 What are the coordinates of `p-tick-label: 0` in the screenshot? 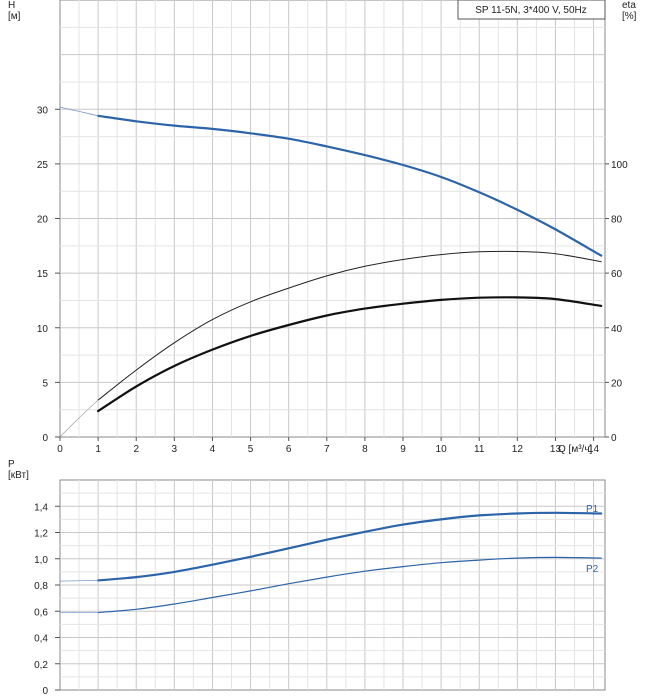 It's located at (45, 691).